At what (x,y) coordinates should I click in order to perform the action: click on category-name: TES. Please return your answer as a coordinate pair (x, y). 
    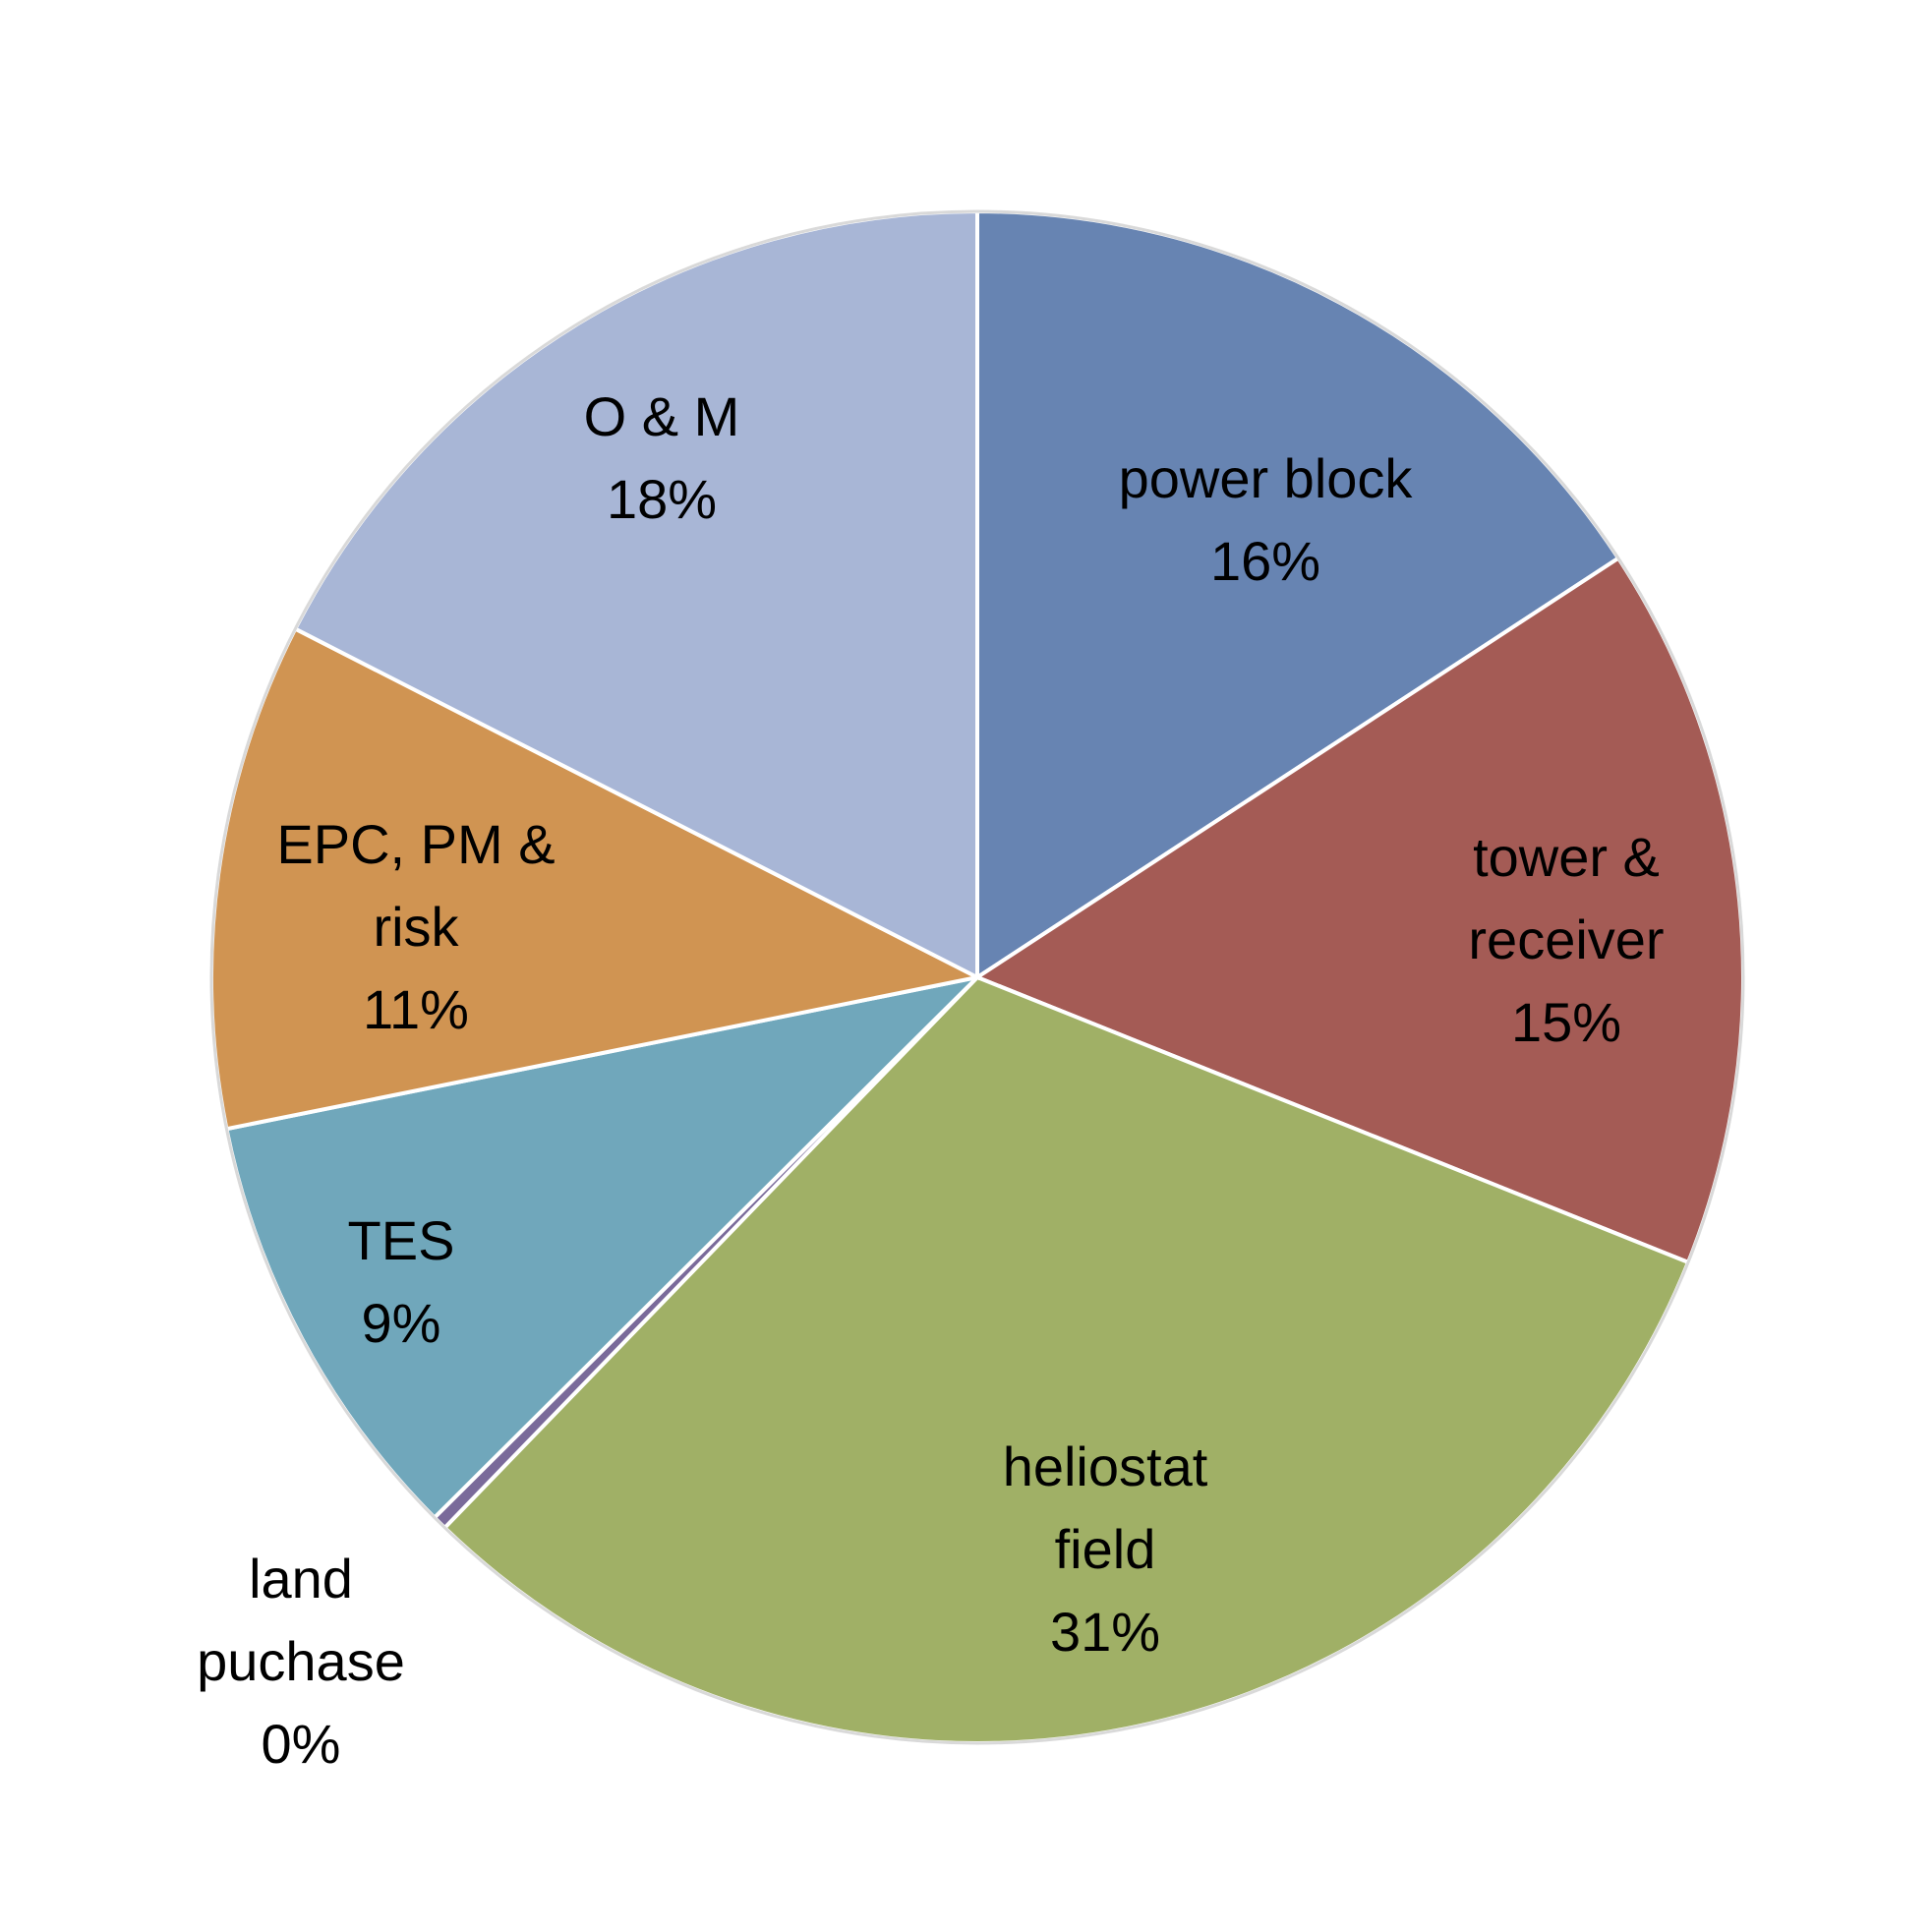
    Looking at the image, I should click on (401, 1240).